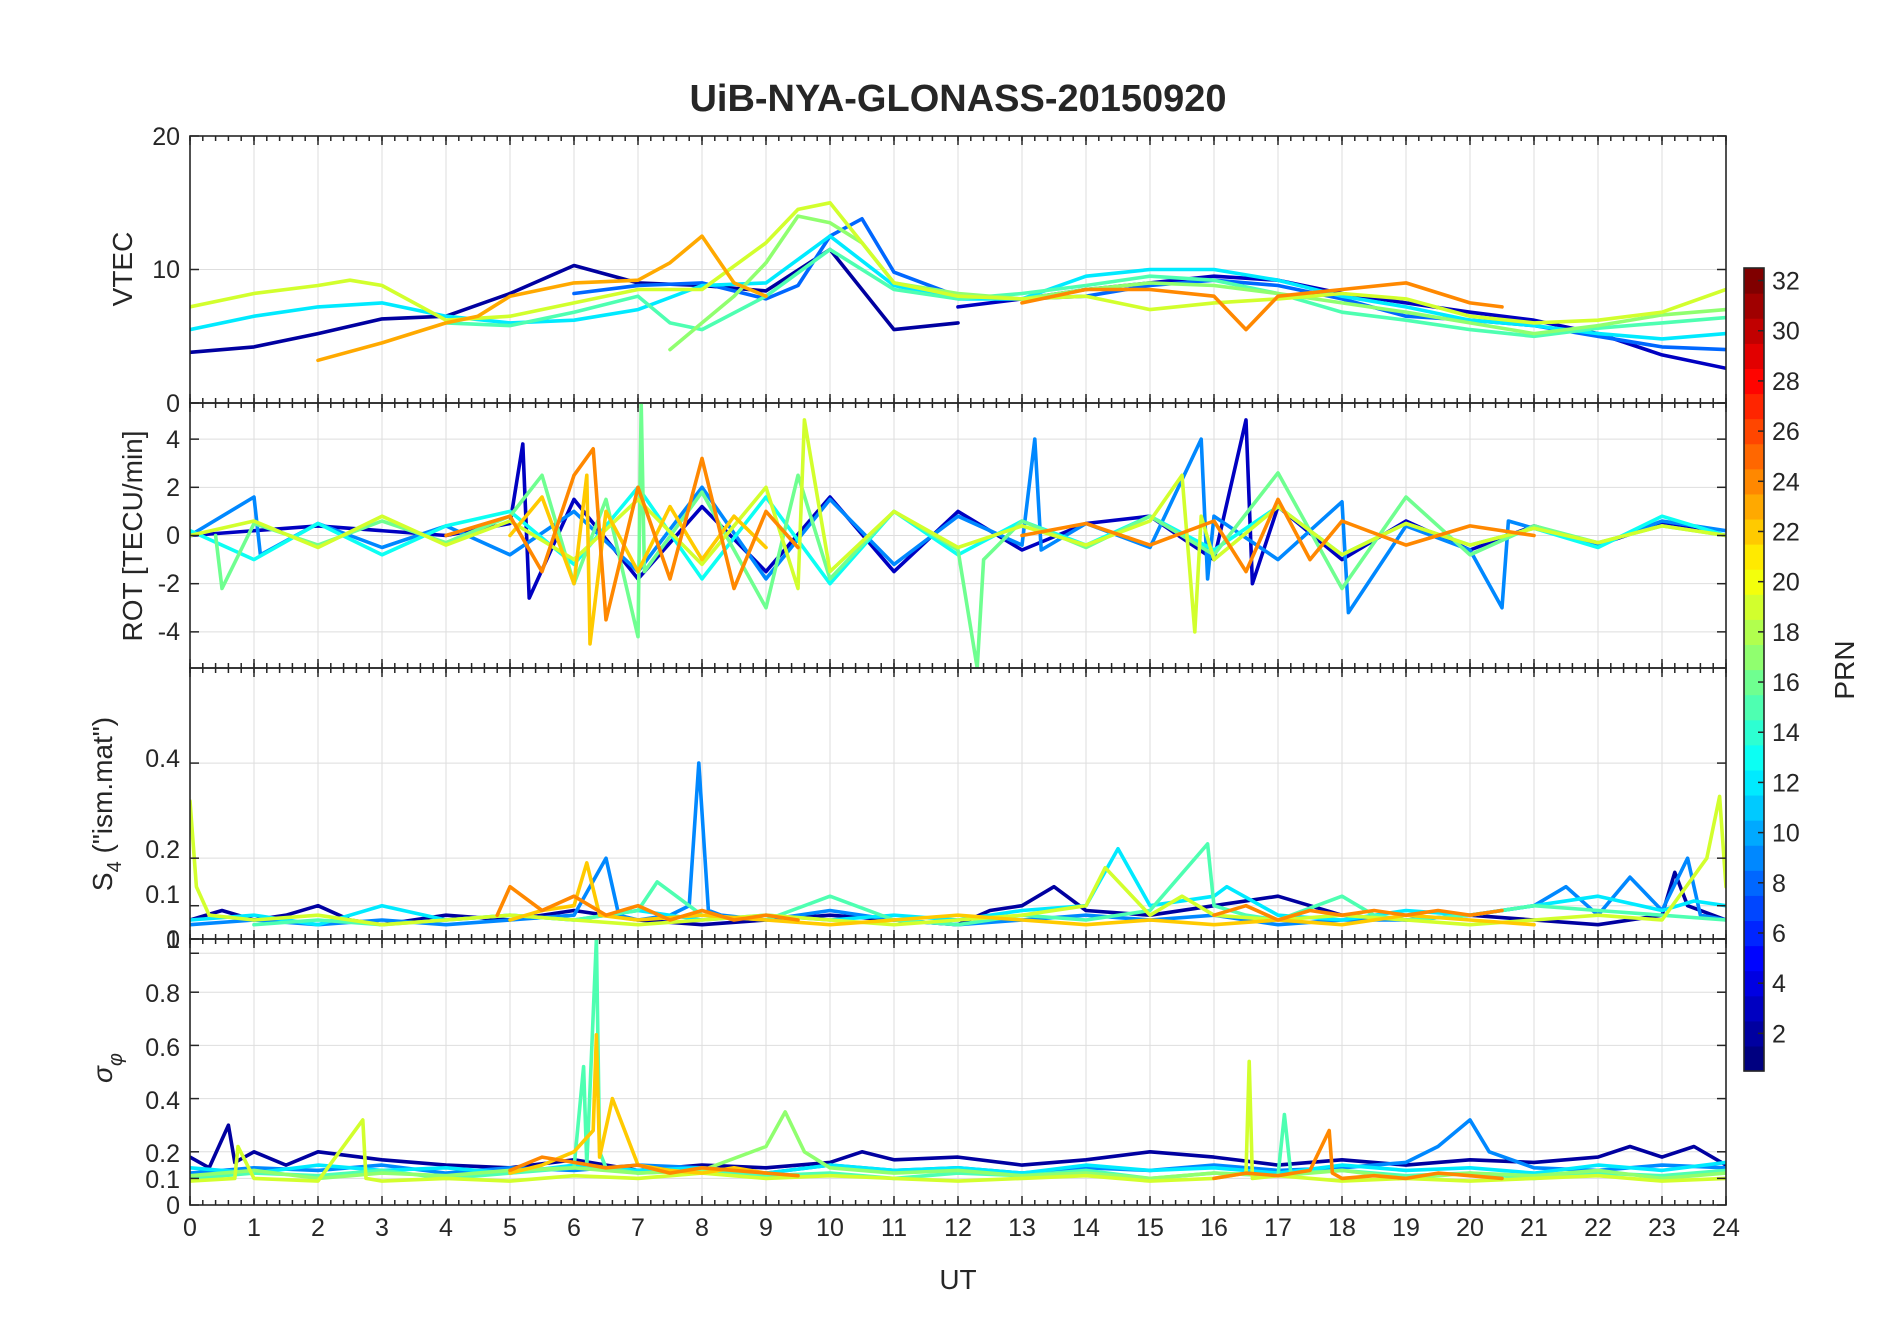 Image resolution: width=1902 pixels, height=1330 pixels. Describe the element at coordinates (190, 1228) in the screenshot. I see `x-tick-label: 0` at that location.